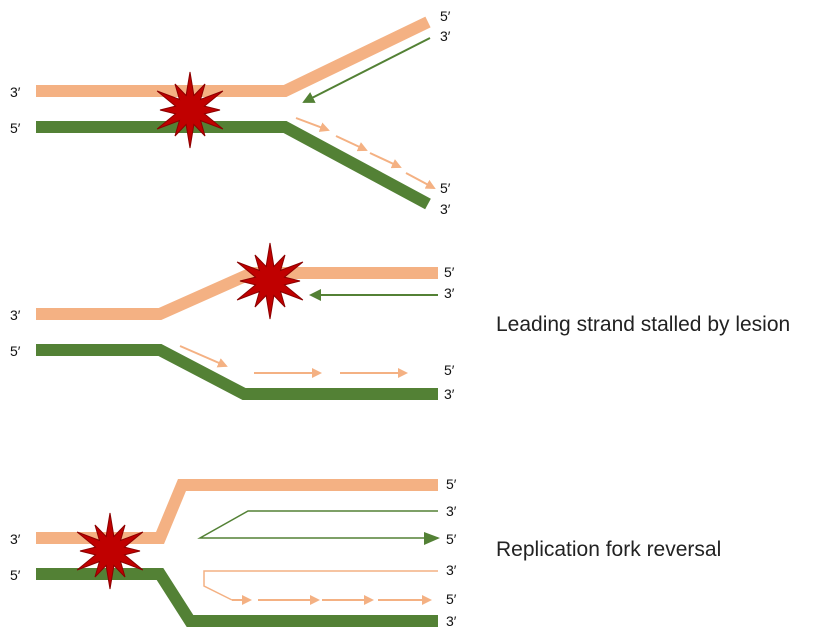 This screenshot has width=837, height=633. What do you see at coordinates (366, 70) in the screenshot?
I see `nascent-lagging-strand` at bounding box center [366, 70].